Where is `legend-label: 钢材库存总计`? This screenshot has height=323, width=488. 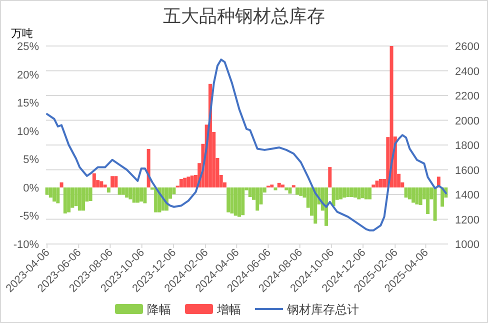
legend-label: 钢材库存总计 is located at coordinates (322, 309).